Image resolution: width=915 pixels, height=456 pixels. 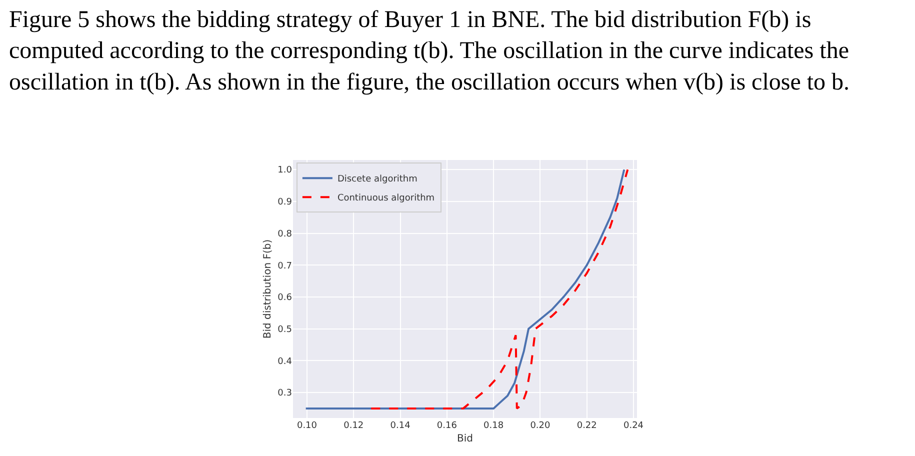 What do you see at coordinates (377, 179) in the screenshot?
I see `legend-label: Discete algorithm` at bounding box center [377, 179].